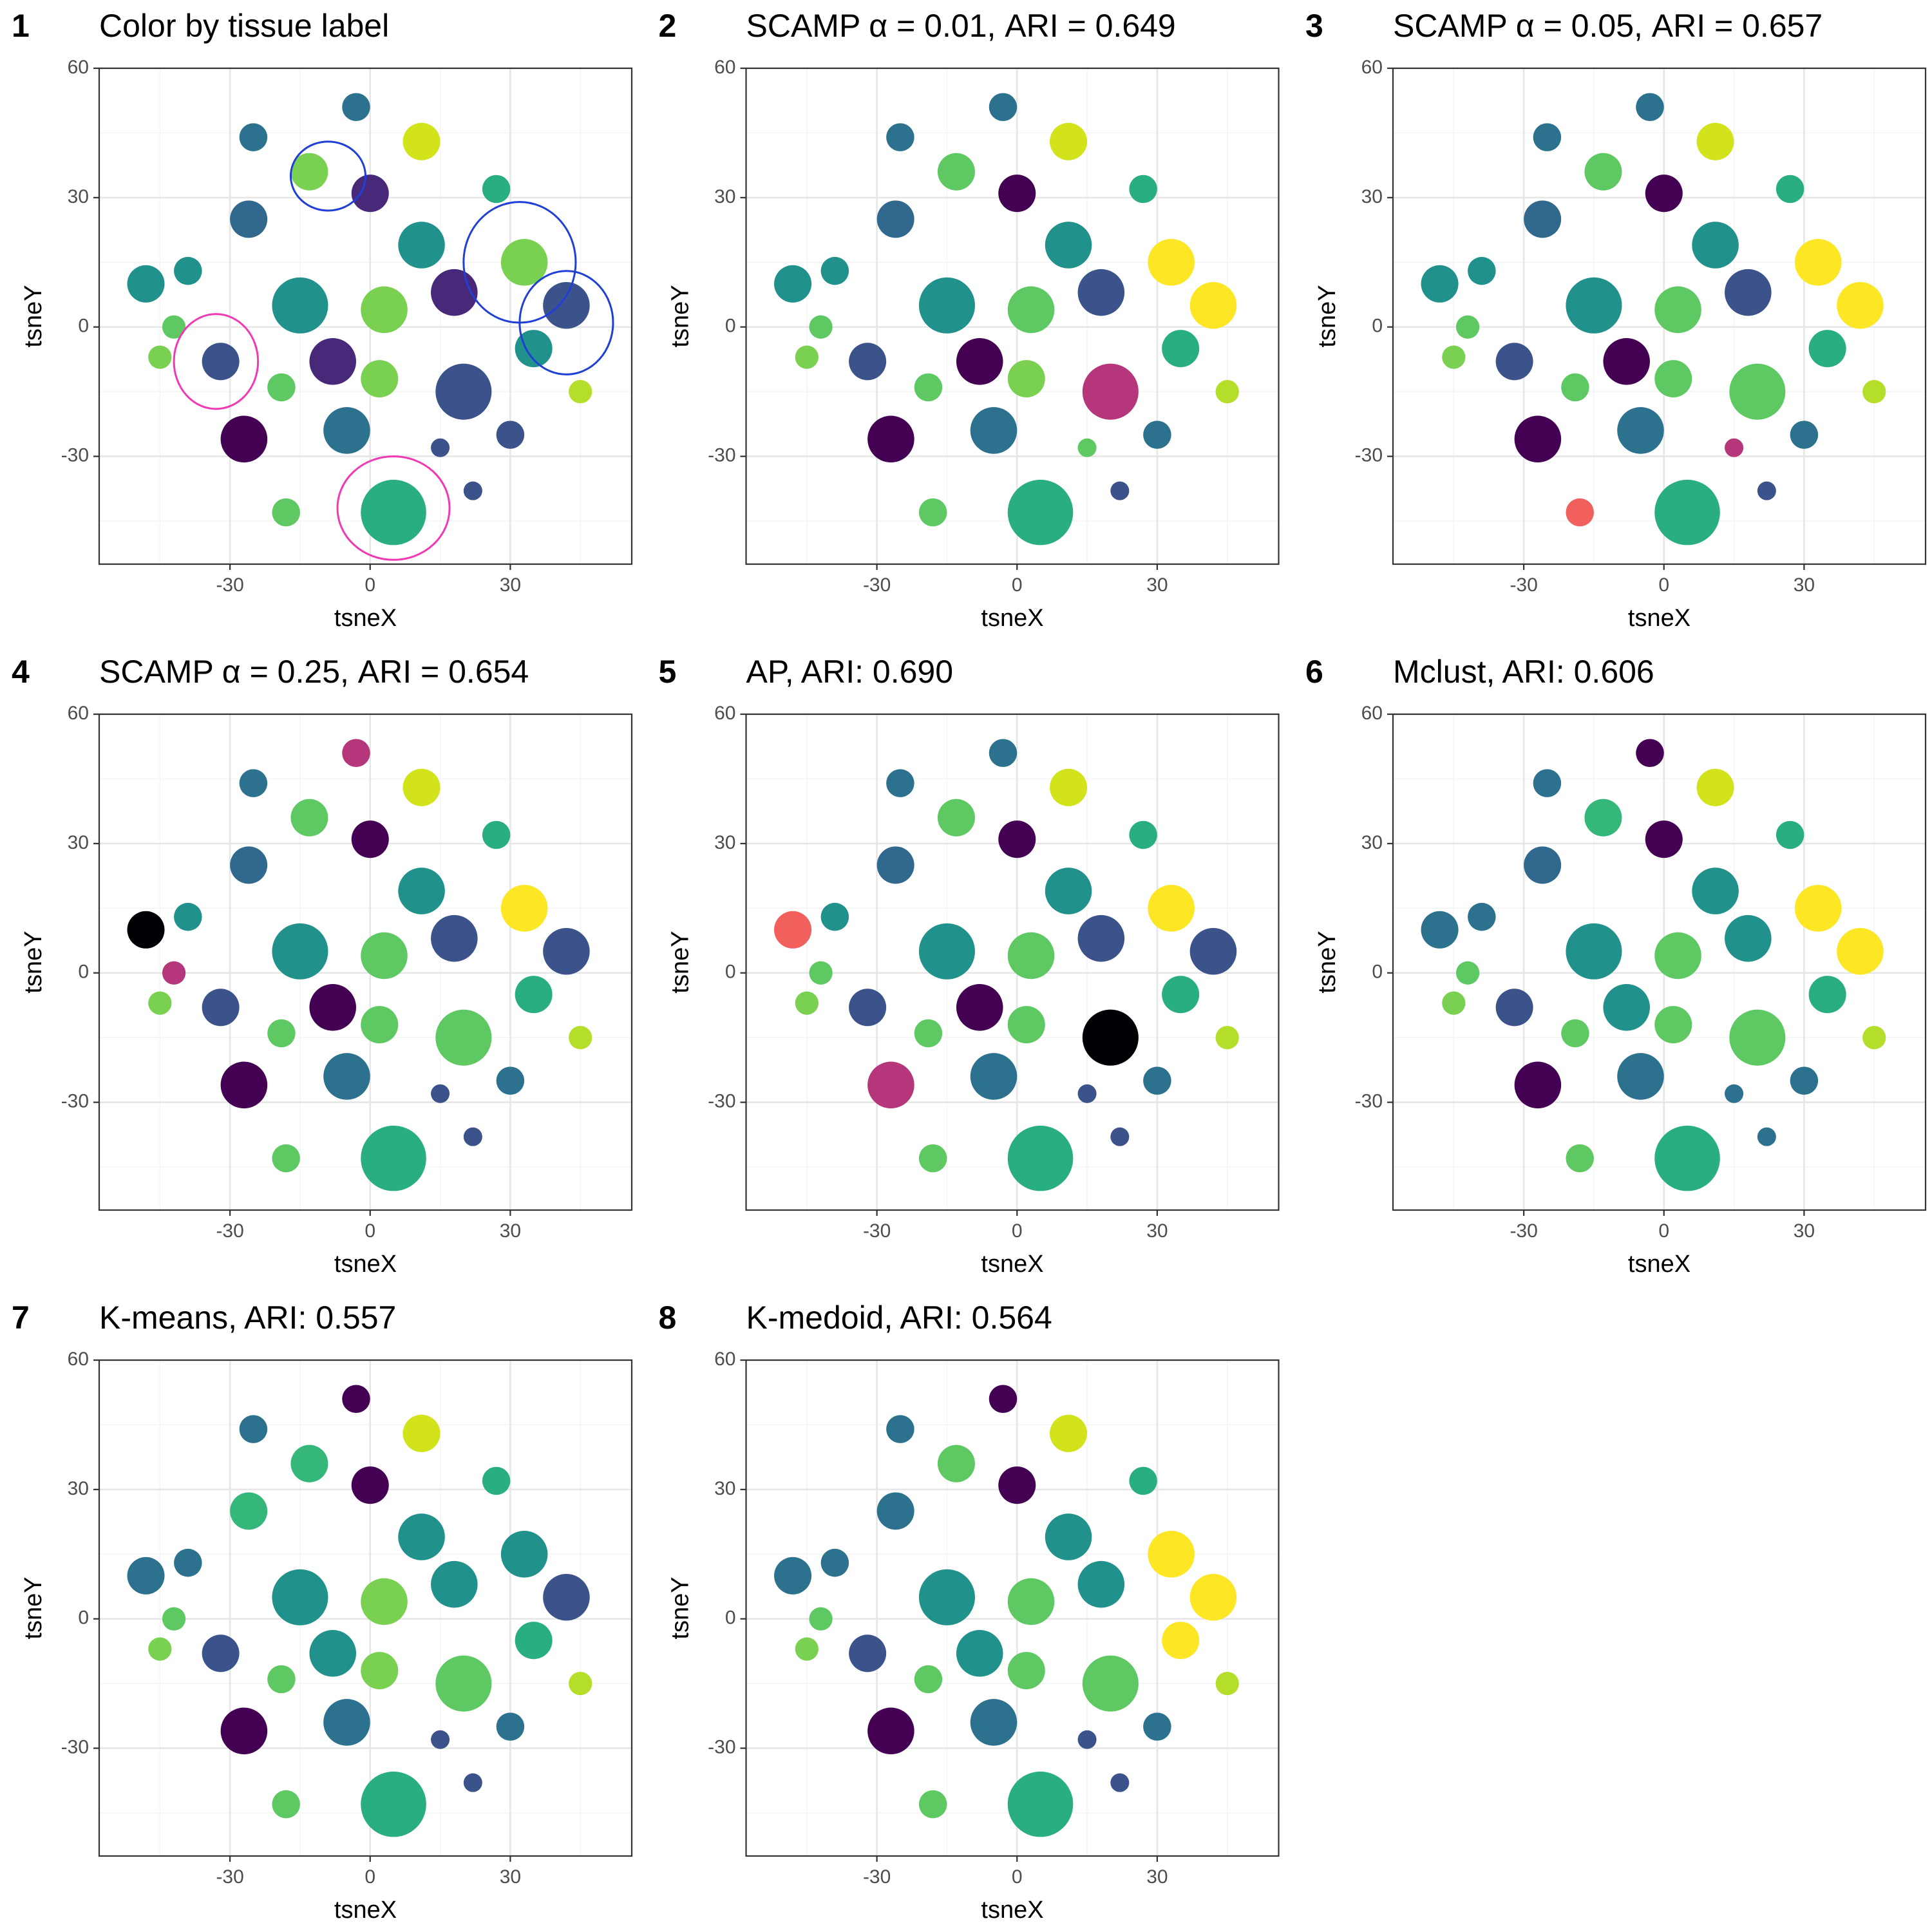 This screenshot has width=1932, height=1932. I want to click on annotation-outline, so click(327, 176).